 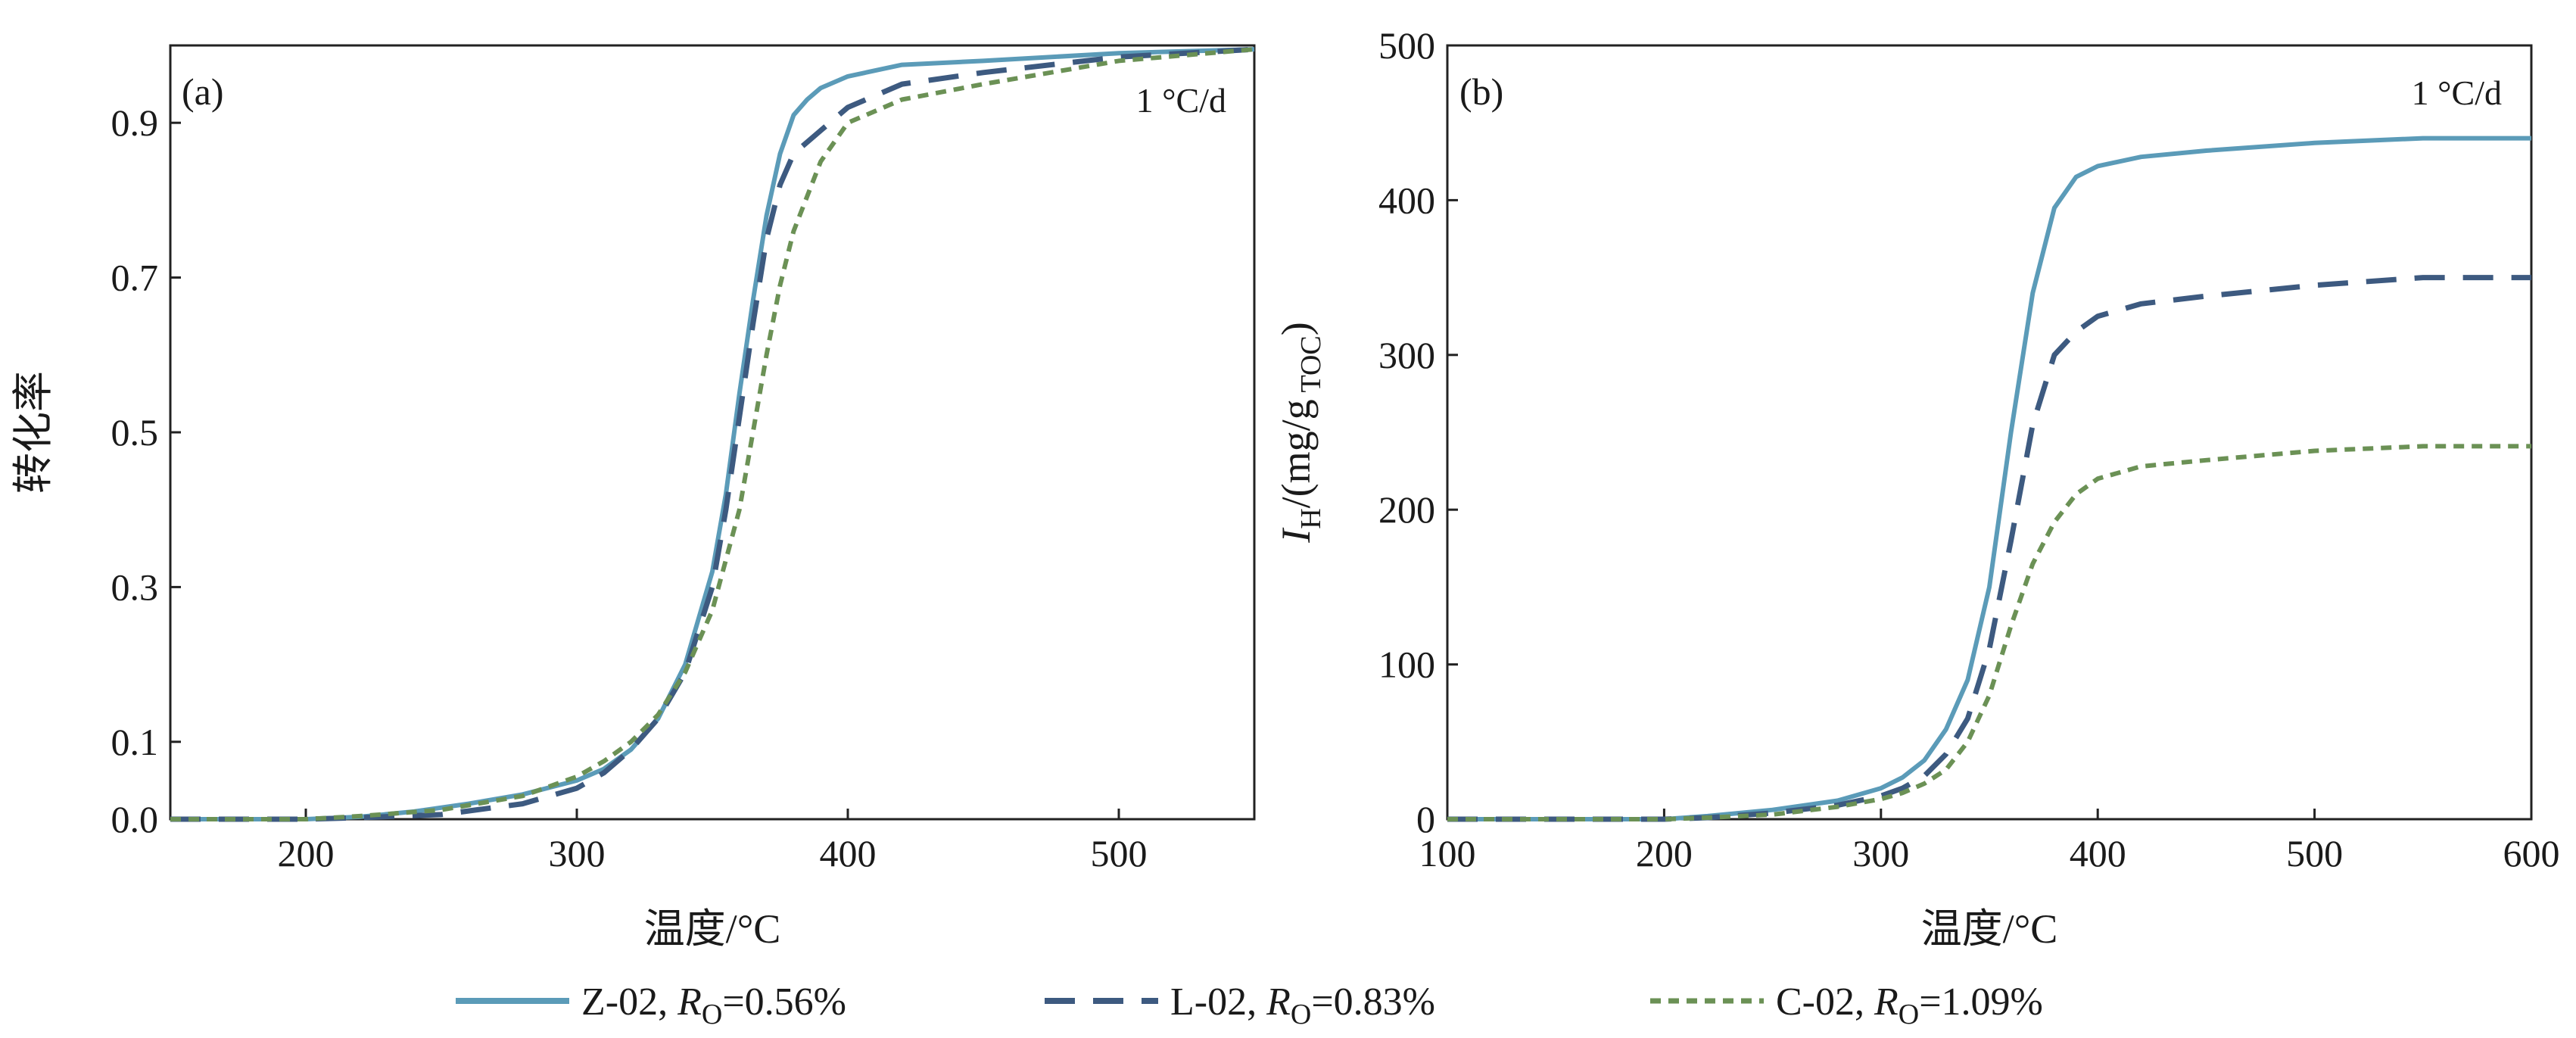 I want to click on legend-label-l02: L-02, RO=0.83%, so click(x=1302, y=1005).